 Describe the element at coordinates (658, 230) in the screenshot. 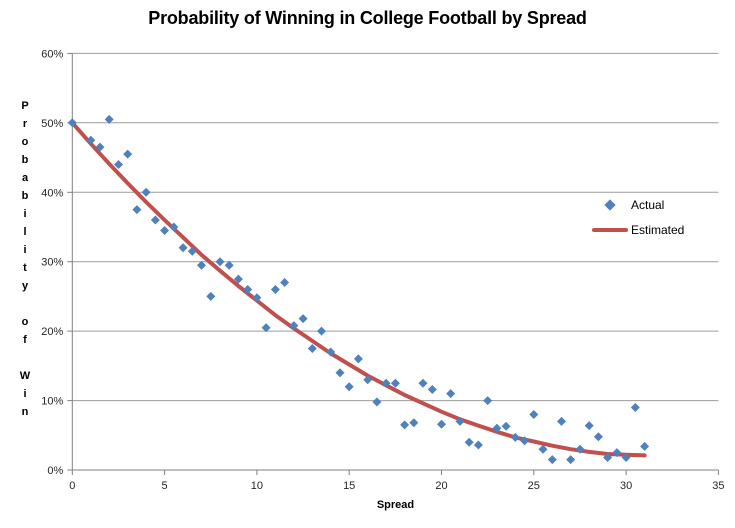

I see `legend-label-estimated: Estimated` at that location.